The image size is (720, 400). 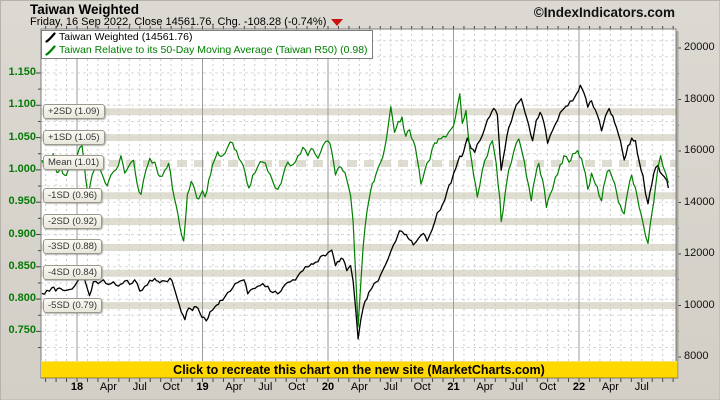 What do you see at coordinates (126, 37) in the screenshot?
I see `legend-label: Taiwan Weighted (14561.76)` at bounding box center [126, 37].